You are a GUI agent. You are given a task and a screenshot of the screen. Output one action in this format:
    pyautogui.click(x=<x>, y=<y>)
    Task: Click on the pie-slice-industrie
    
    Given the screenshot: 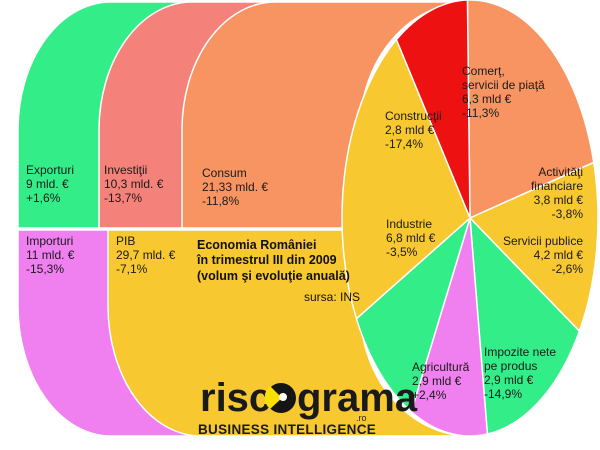 What is the action you would take?
    pyautogui.click(x=406, y=179)
    